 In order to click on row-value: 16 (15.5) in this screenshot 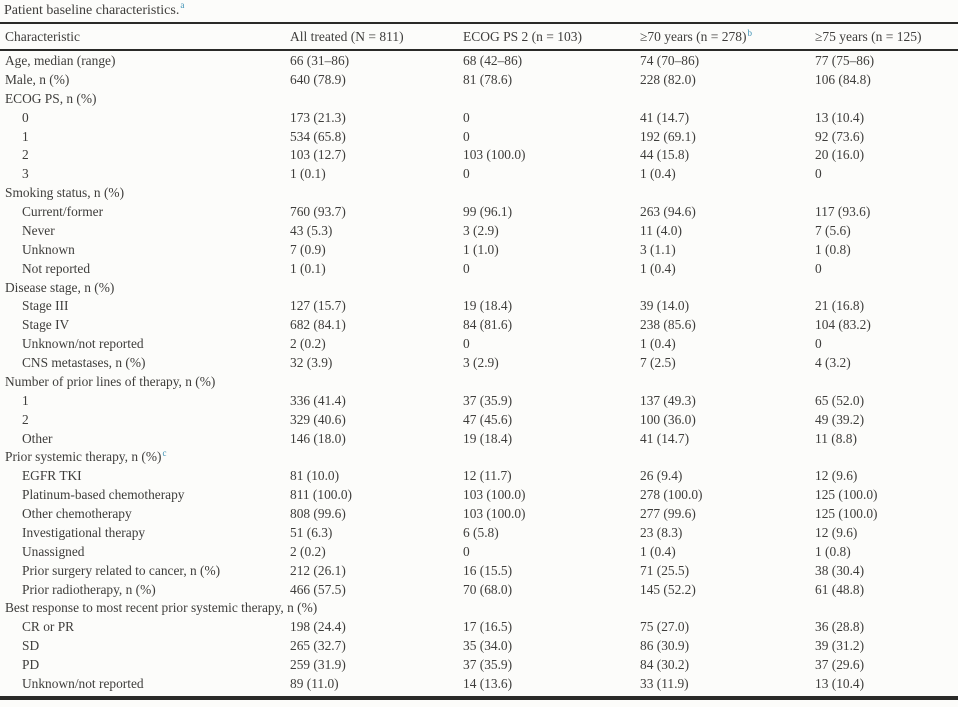, I will do `click(488, 570)`.